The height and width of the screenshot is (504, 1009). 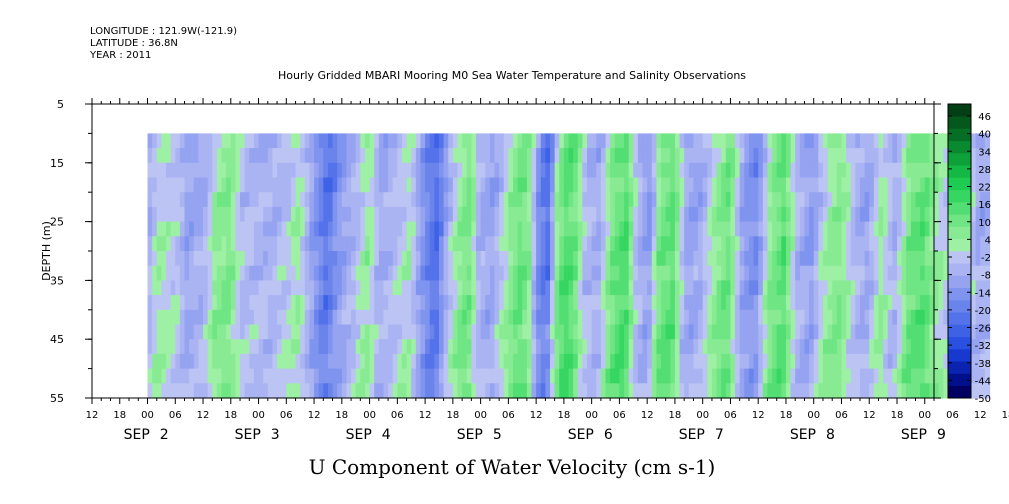 What do you see at coordinates (952, 415) in the screenshot?
I see `x-tick-label: 06` at bounding box center [952, 415].